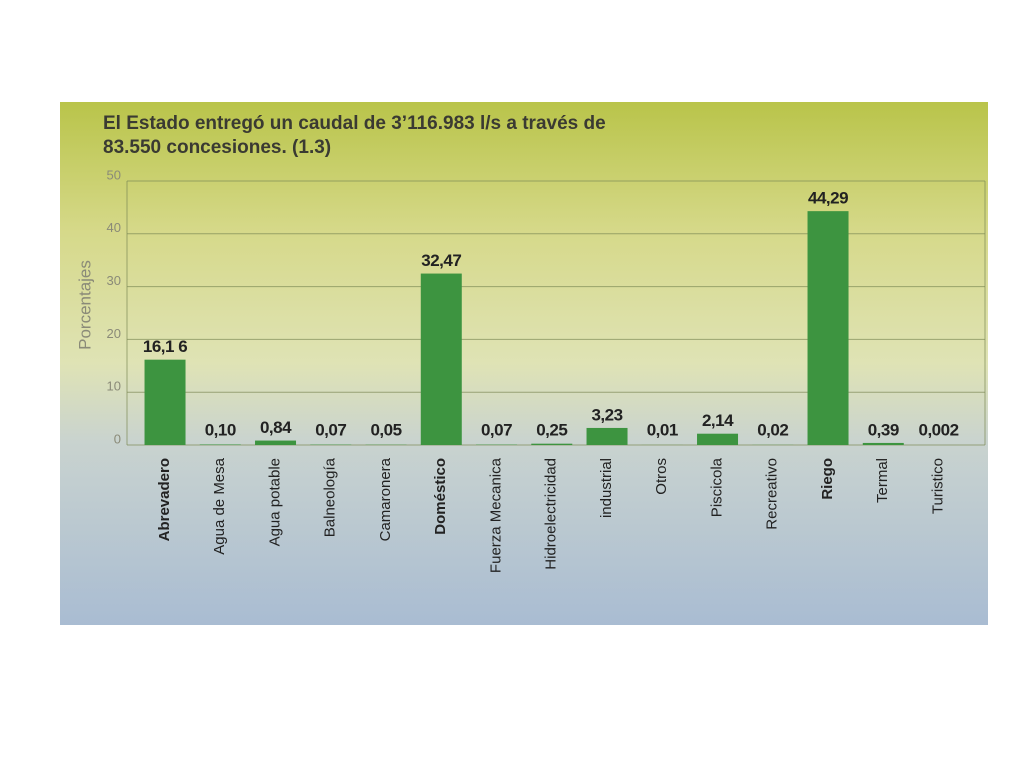  Describe the element at coordinates (114, 280) in the screenshot. I see `y-tick-label: 30` at that location.